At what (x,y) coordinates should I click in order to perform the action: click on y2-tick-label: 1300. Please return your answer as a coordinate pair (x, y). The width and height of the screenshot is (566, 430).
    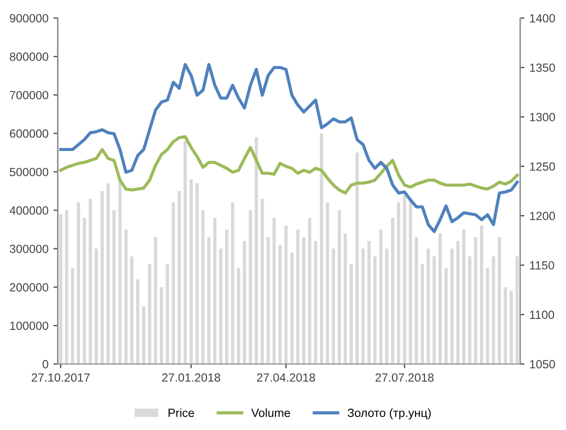
    Looking at the image, I should click on (542, 117).